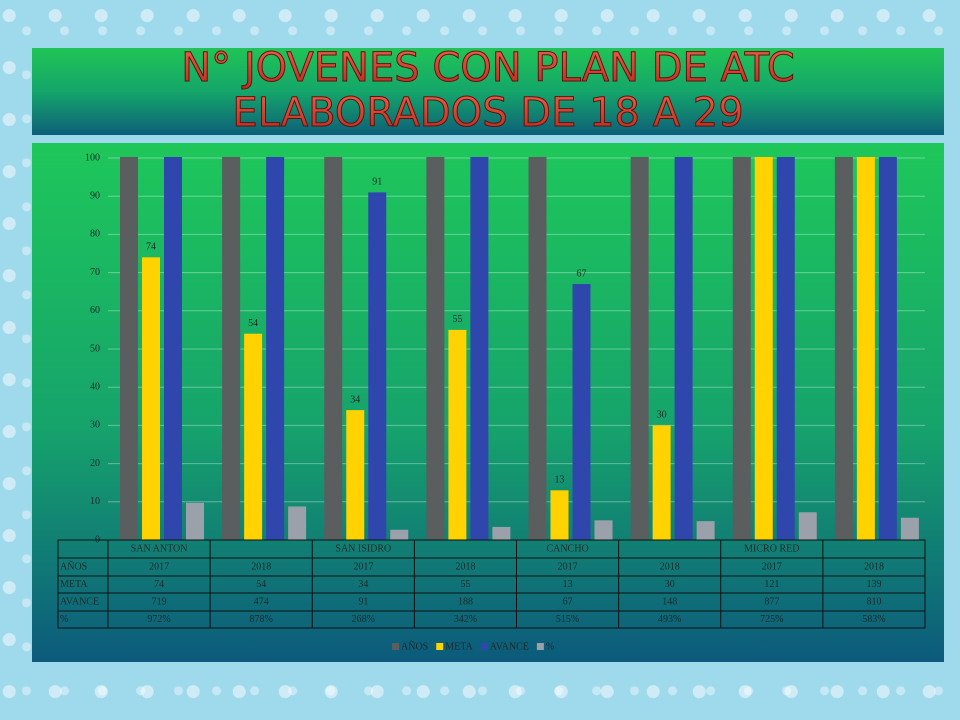  Describe the element at coordinates (568, 601) in the screenshot. I see `table-cell: 67` at that location.